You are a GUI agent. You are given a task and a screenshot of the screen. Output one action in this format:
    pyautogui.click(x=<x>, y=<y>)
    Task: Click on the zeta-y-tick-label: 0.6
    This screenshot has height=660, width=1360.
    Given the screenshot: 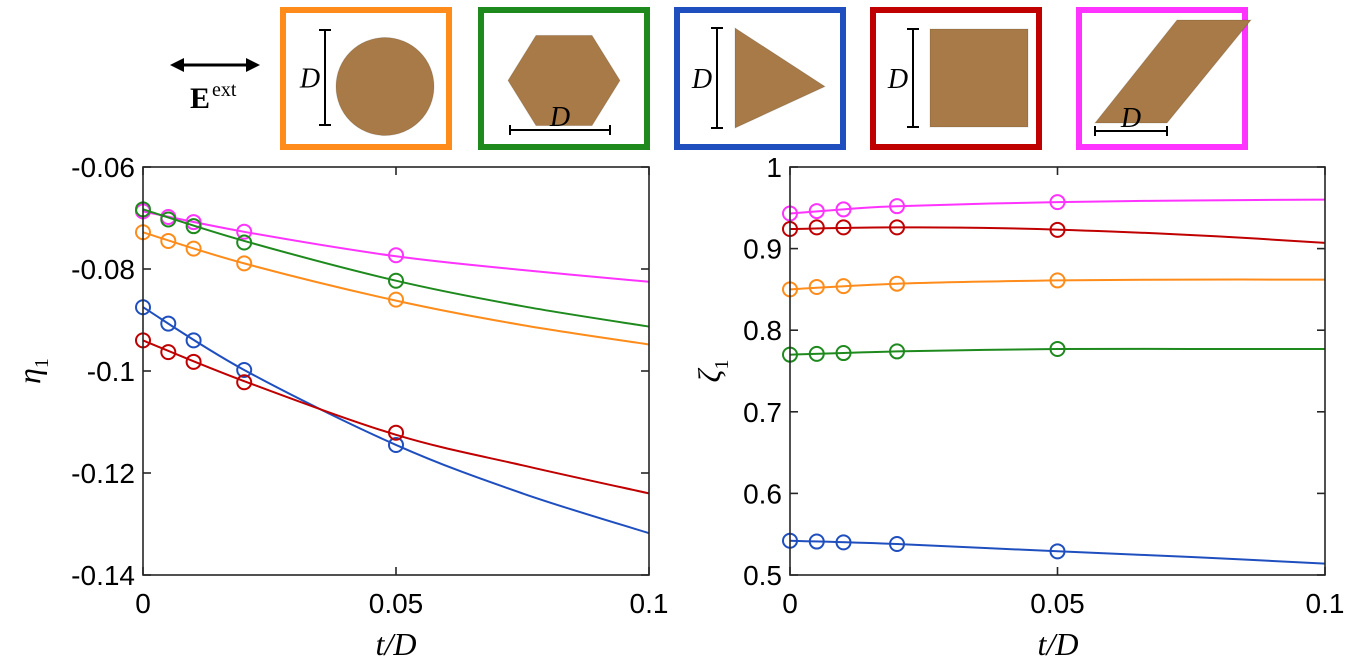 What is the action you would take?
    pyautogui.click(x=762, y=493)
    